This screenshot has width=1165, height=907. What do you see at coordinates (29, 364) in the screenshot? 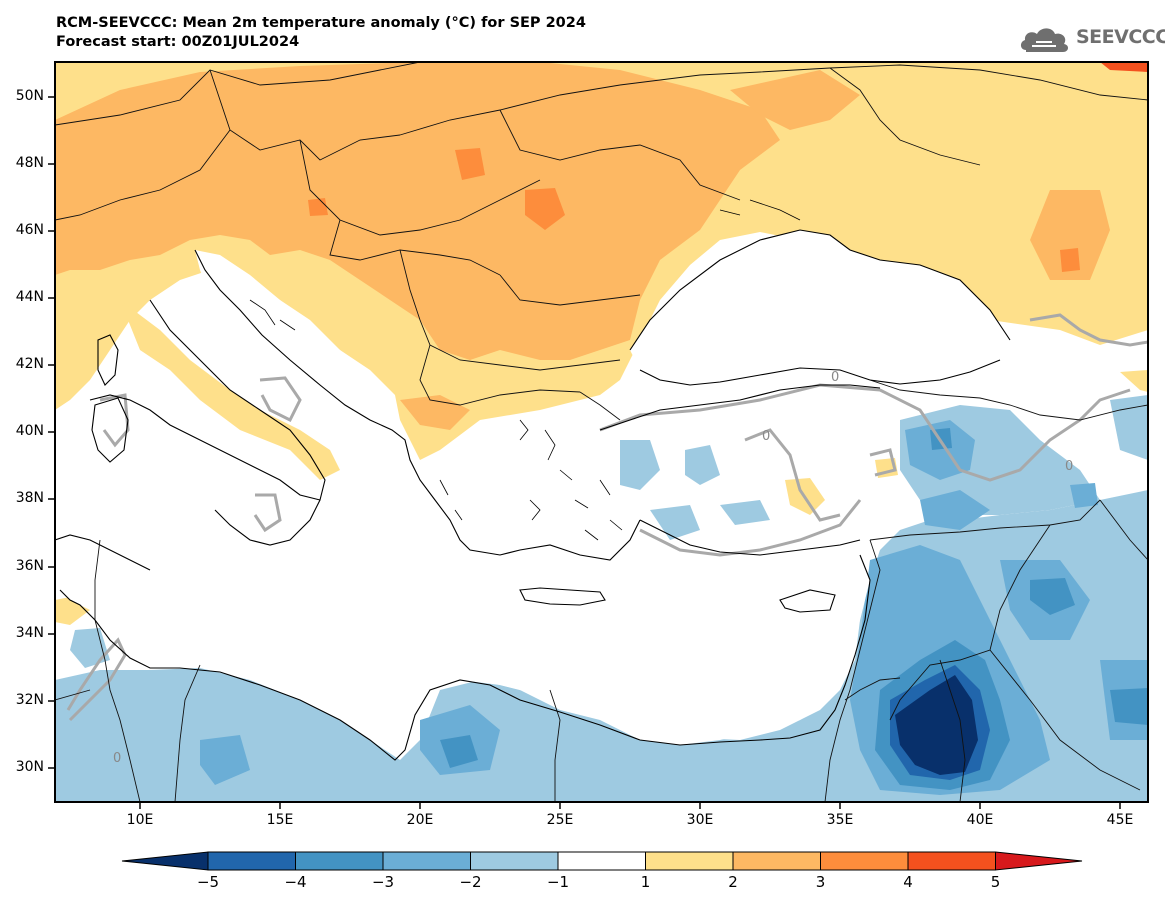
I see `lat-label: 42N` at bounding box center [29, 364].